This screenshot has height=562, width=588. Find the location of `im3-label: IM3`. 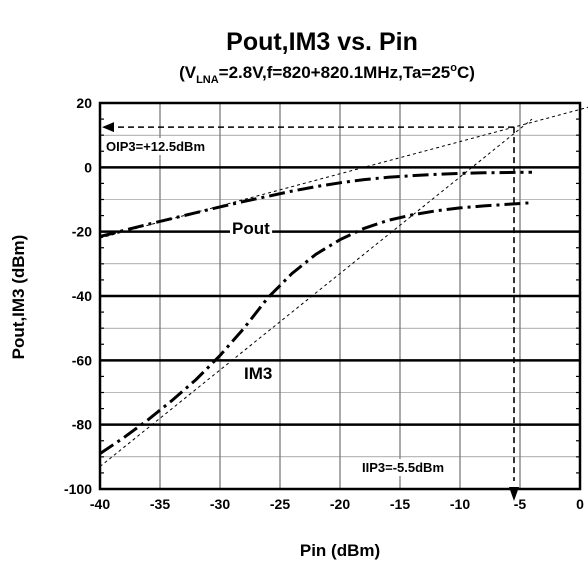

im3-label: IM3 is located at coordinates (258, 373).